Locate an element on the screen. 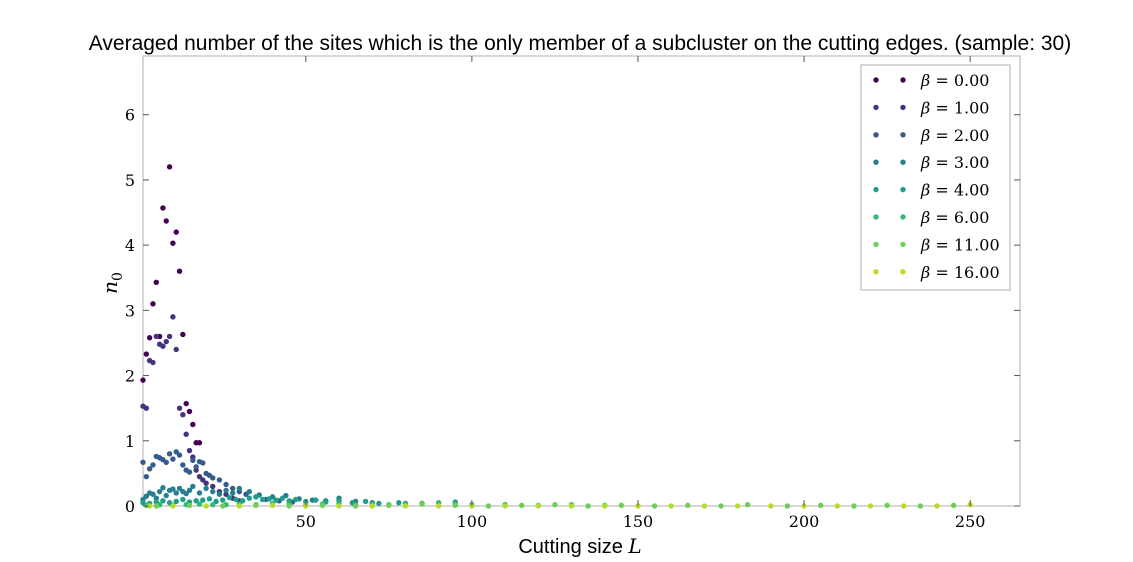  y-tick-label: 4 is located at coordinates (130, 245).